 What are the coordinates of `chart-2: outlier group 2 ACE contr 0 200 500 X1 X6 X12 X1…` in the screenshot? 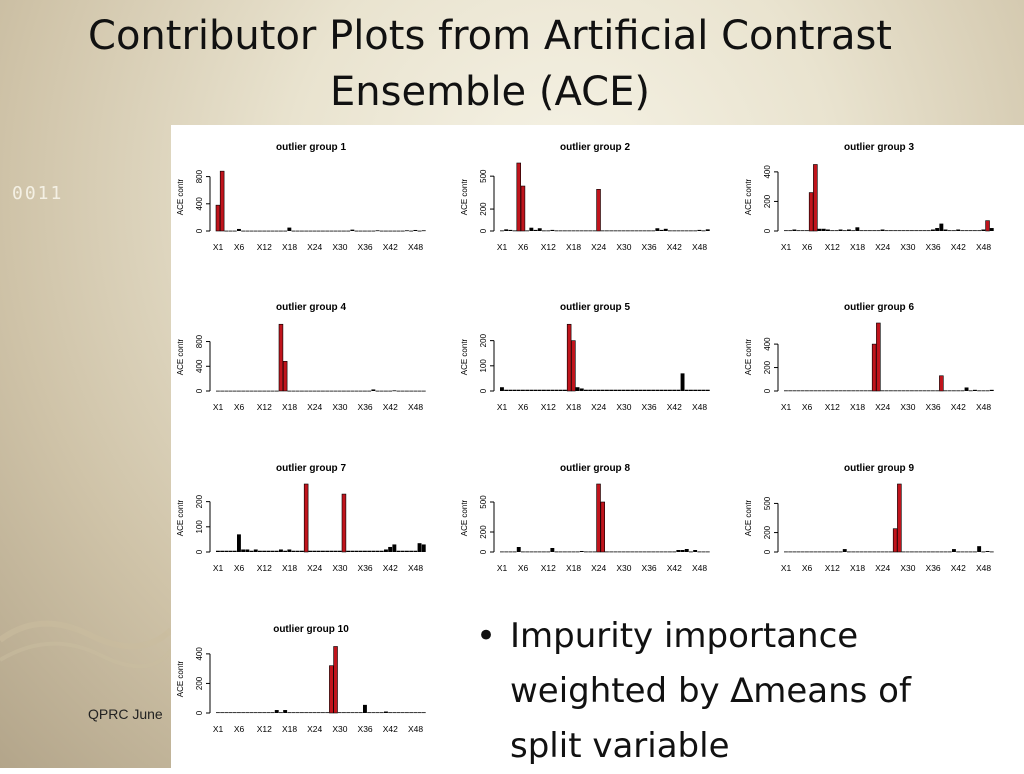 It's located at (585, 197).